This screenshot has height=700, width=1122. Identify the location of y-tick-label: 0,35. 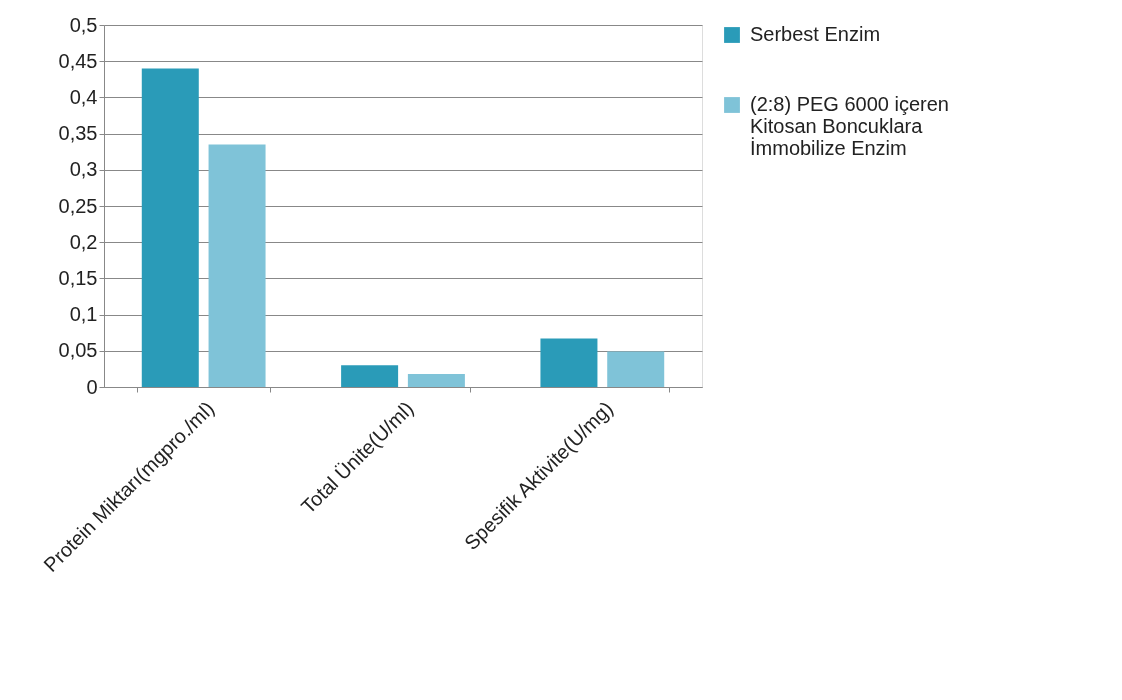
(78, 133).